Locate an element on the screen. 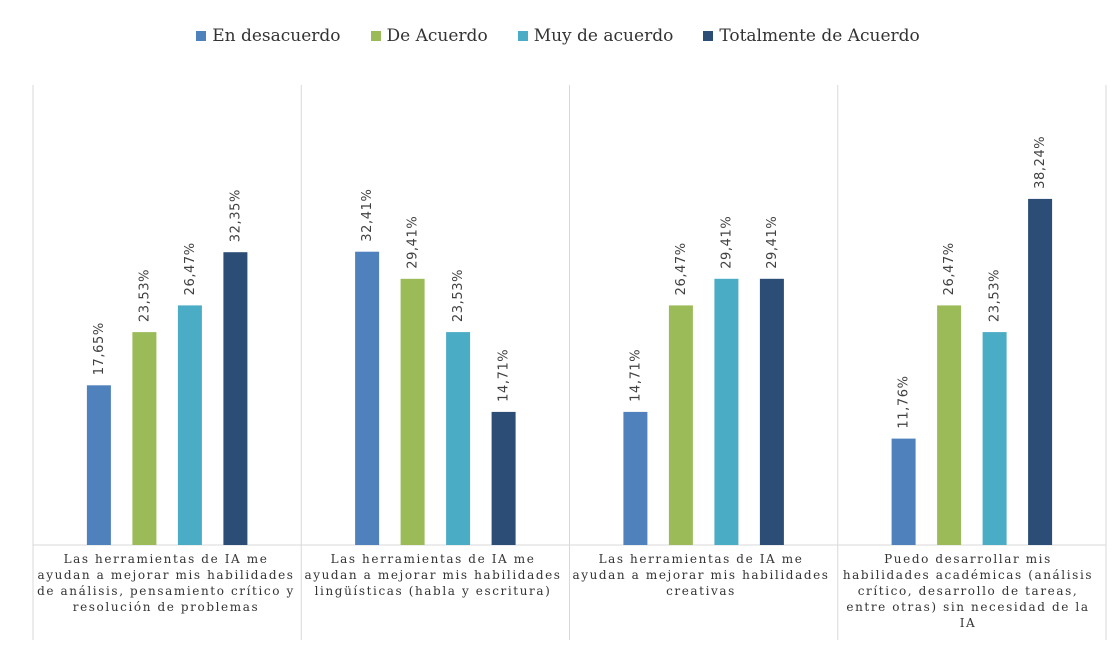  data-label: 38,24% is located at coordinates (1040, 162).